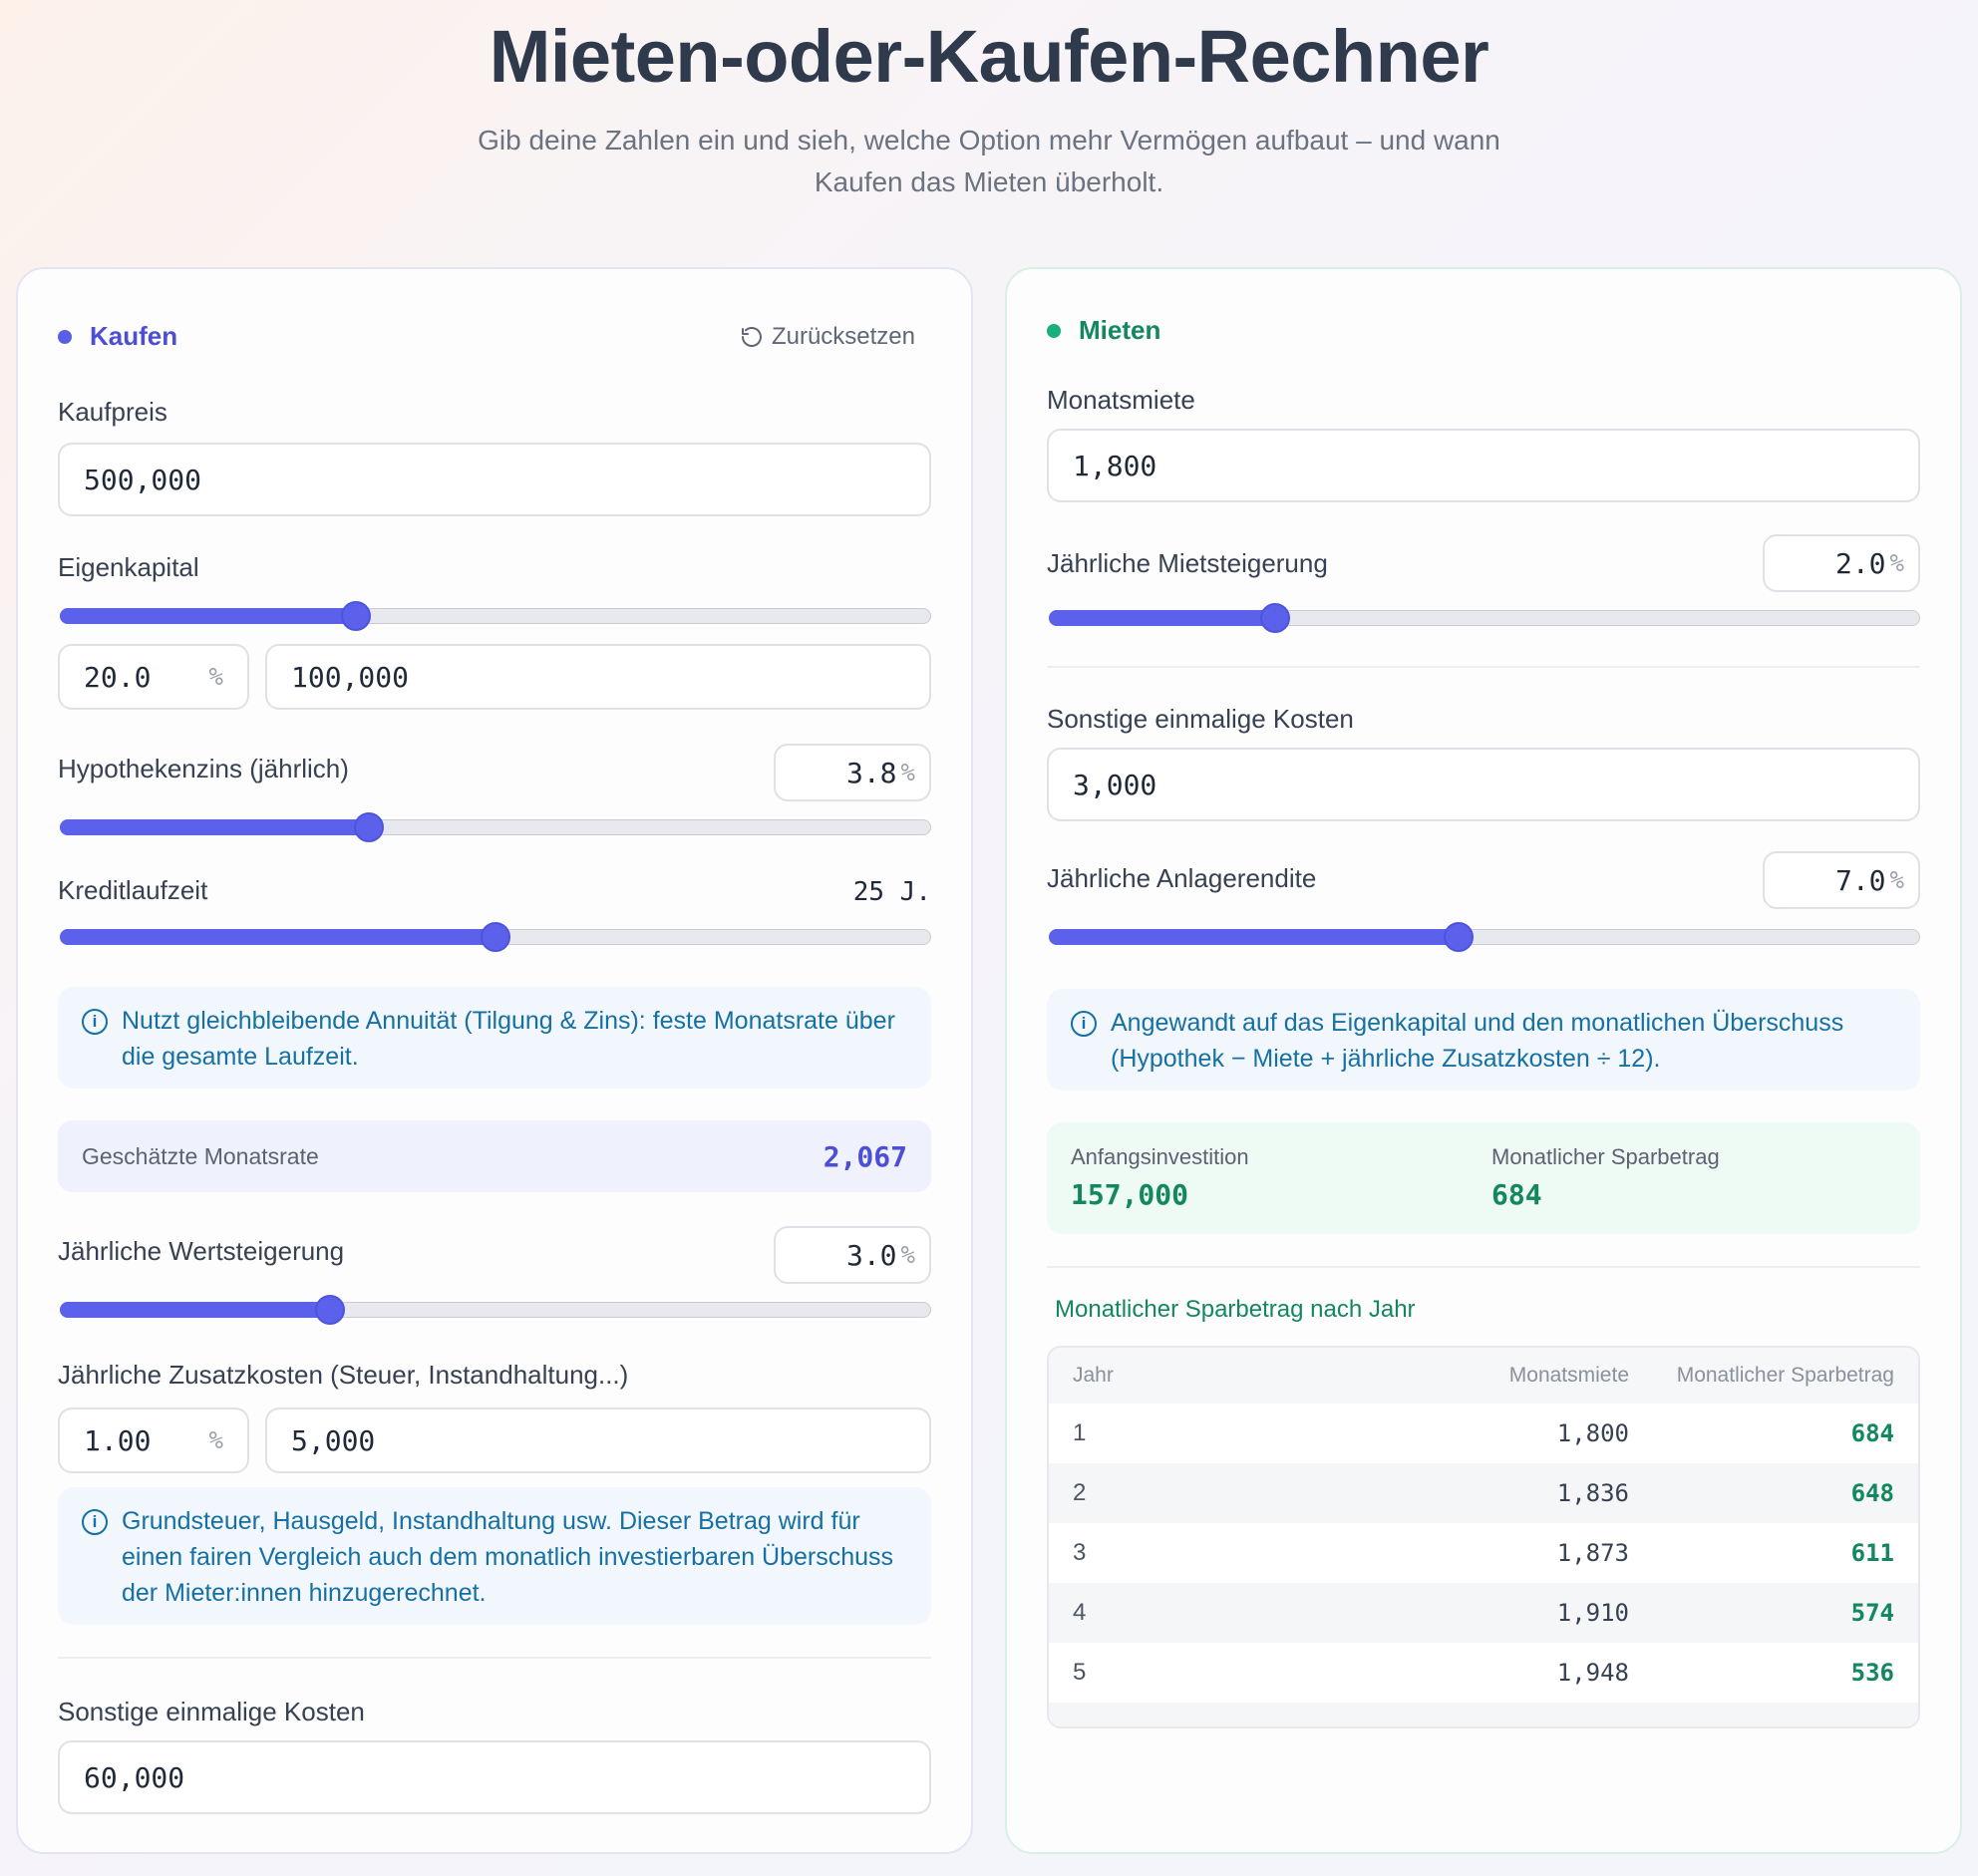 Image resolution: width=1978 pixels, height=1876 pixels. Describe the element at coordinates (865, 1156) in the screenshot. I see `monthly-payment-value: 2,067` at that location.